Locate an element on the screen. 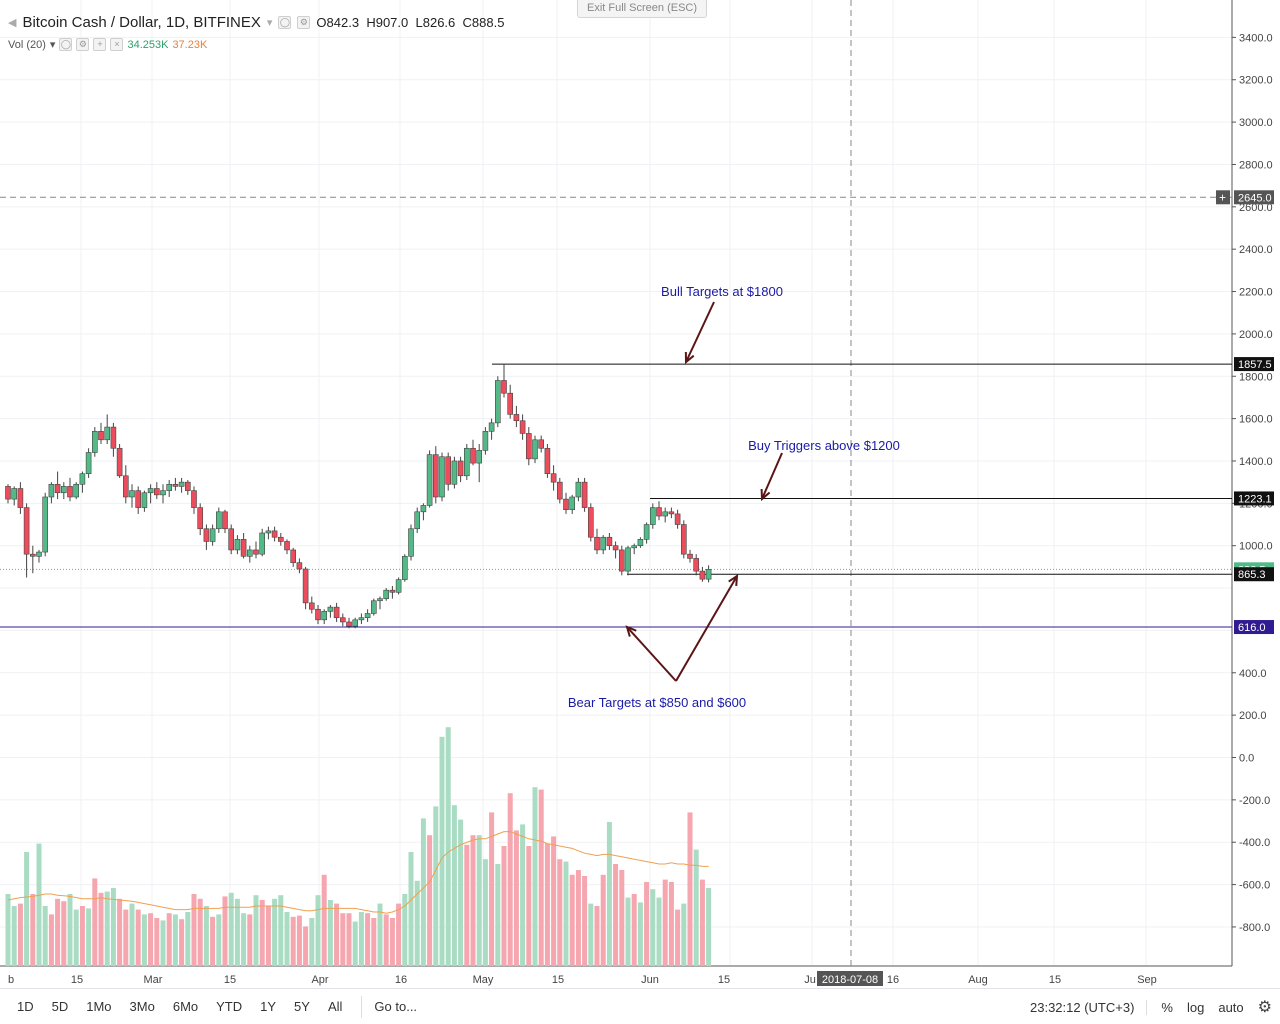  plus-icon: + is located at coordinates (1222, 197).